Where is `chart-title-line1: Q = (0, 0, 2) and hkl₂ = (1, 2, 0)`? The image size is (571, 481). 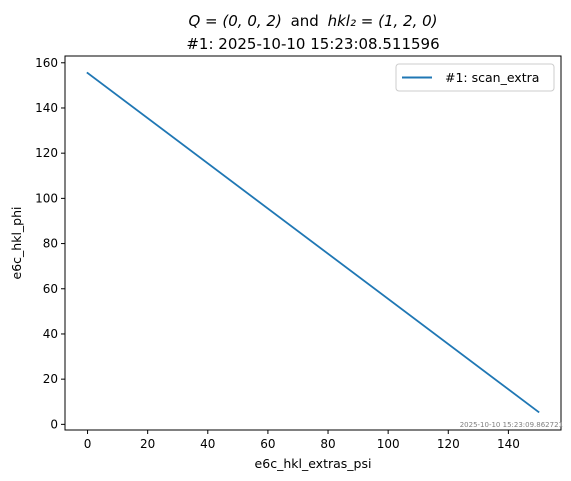 chart-title-line1: Q = (0, 0, 2) and hkl₂ = (1, 2, 0) is located at coordinates (312, 21).